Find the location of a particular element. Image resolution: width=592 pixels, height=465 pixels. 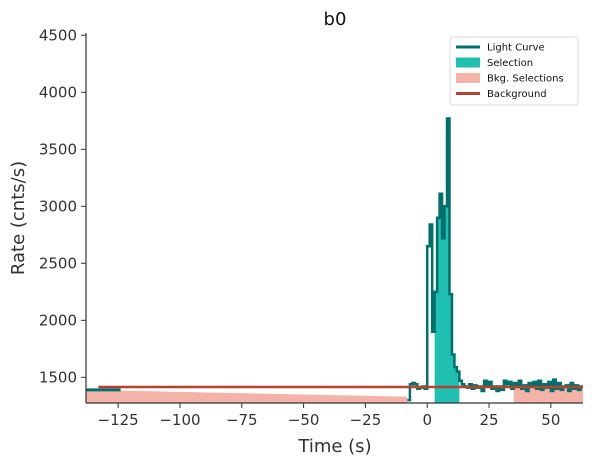

x-tick-label: −50 is located at coordinates (304, 420).